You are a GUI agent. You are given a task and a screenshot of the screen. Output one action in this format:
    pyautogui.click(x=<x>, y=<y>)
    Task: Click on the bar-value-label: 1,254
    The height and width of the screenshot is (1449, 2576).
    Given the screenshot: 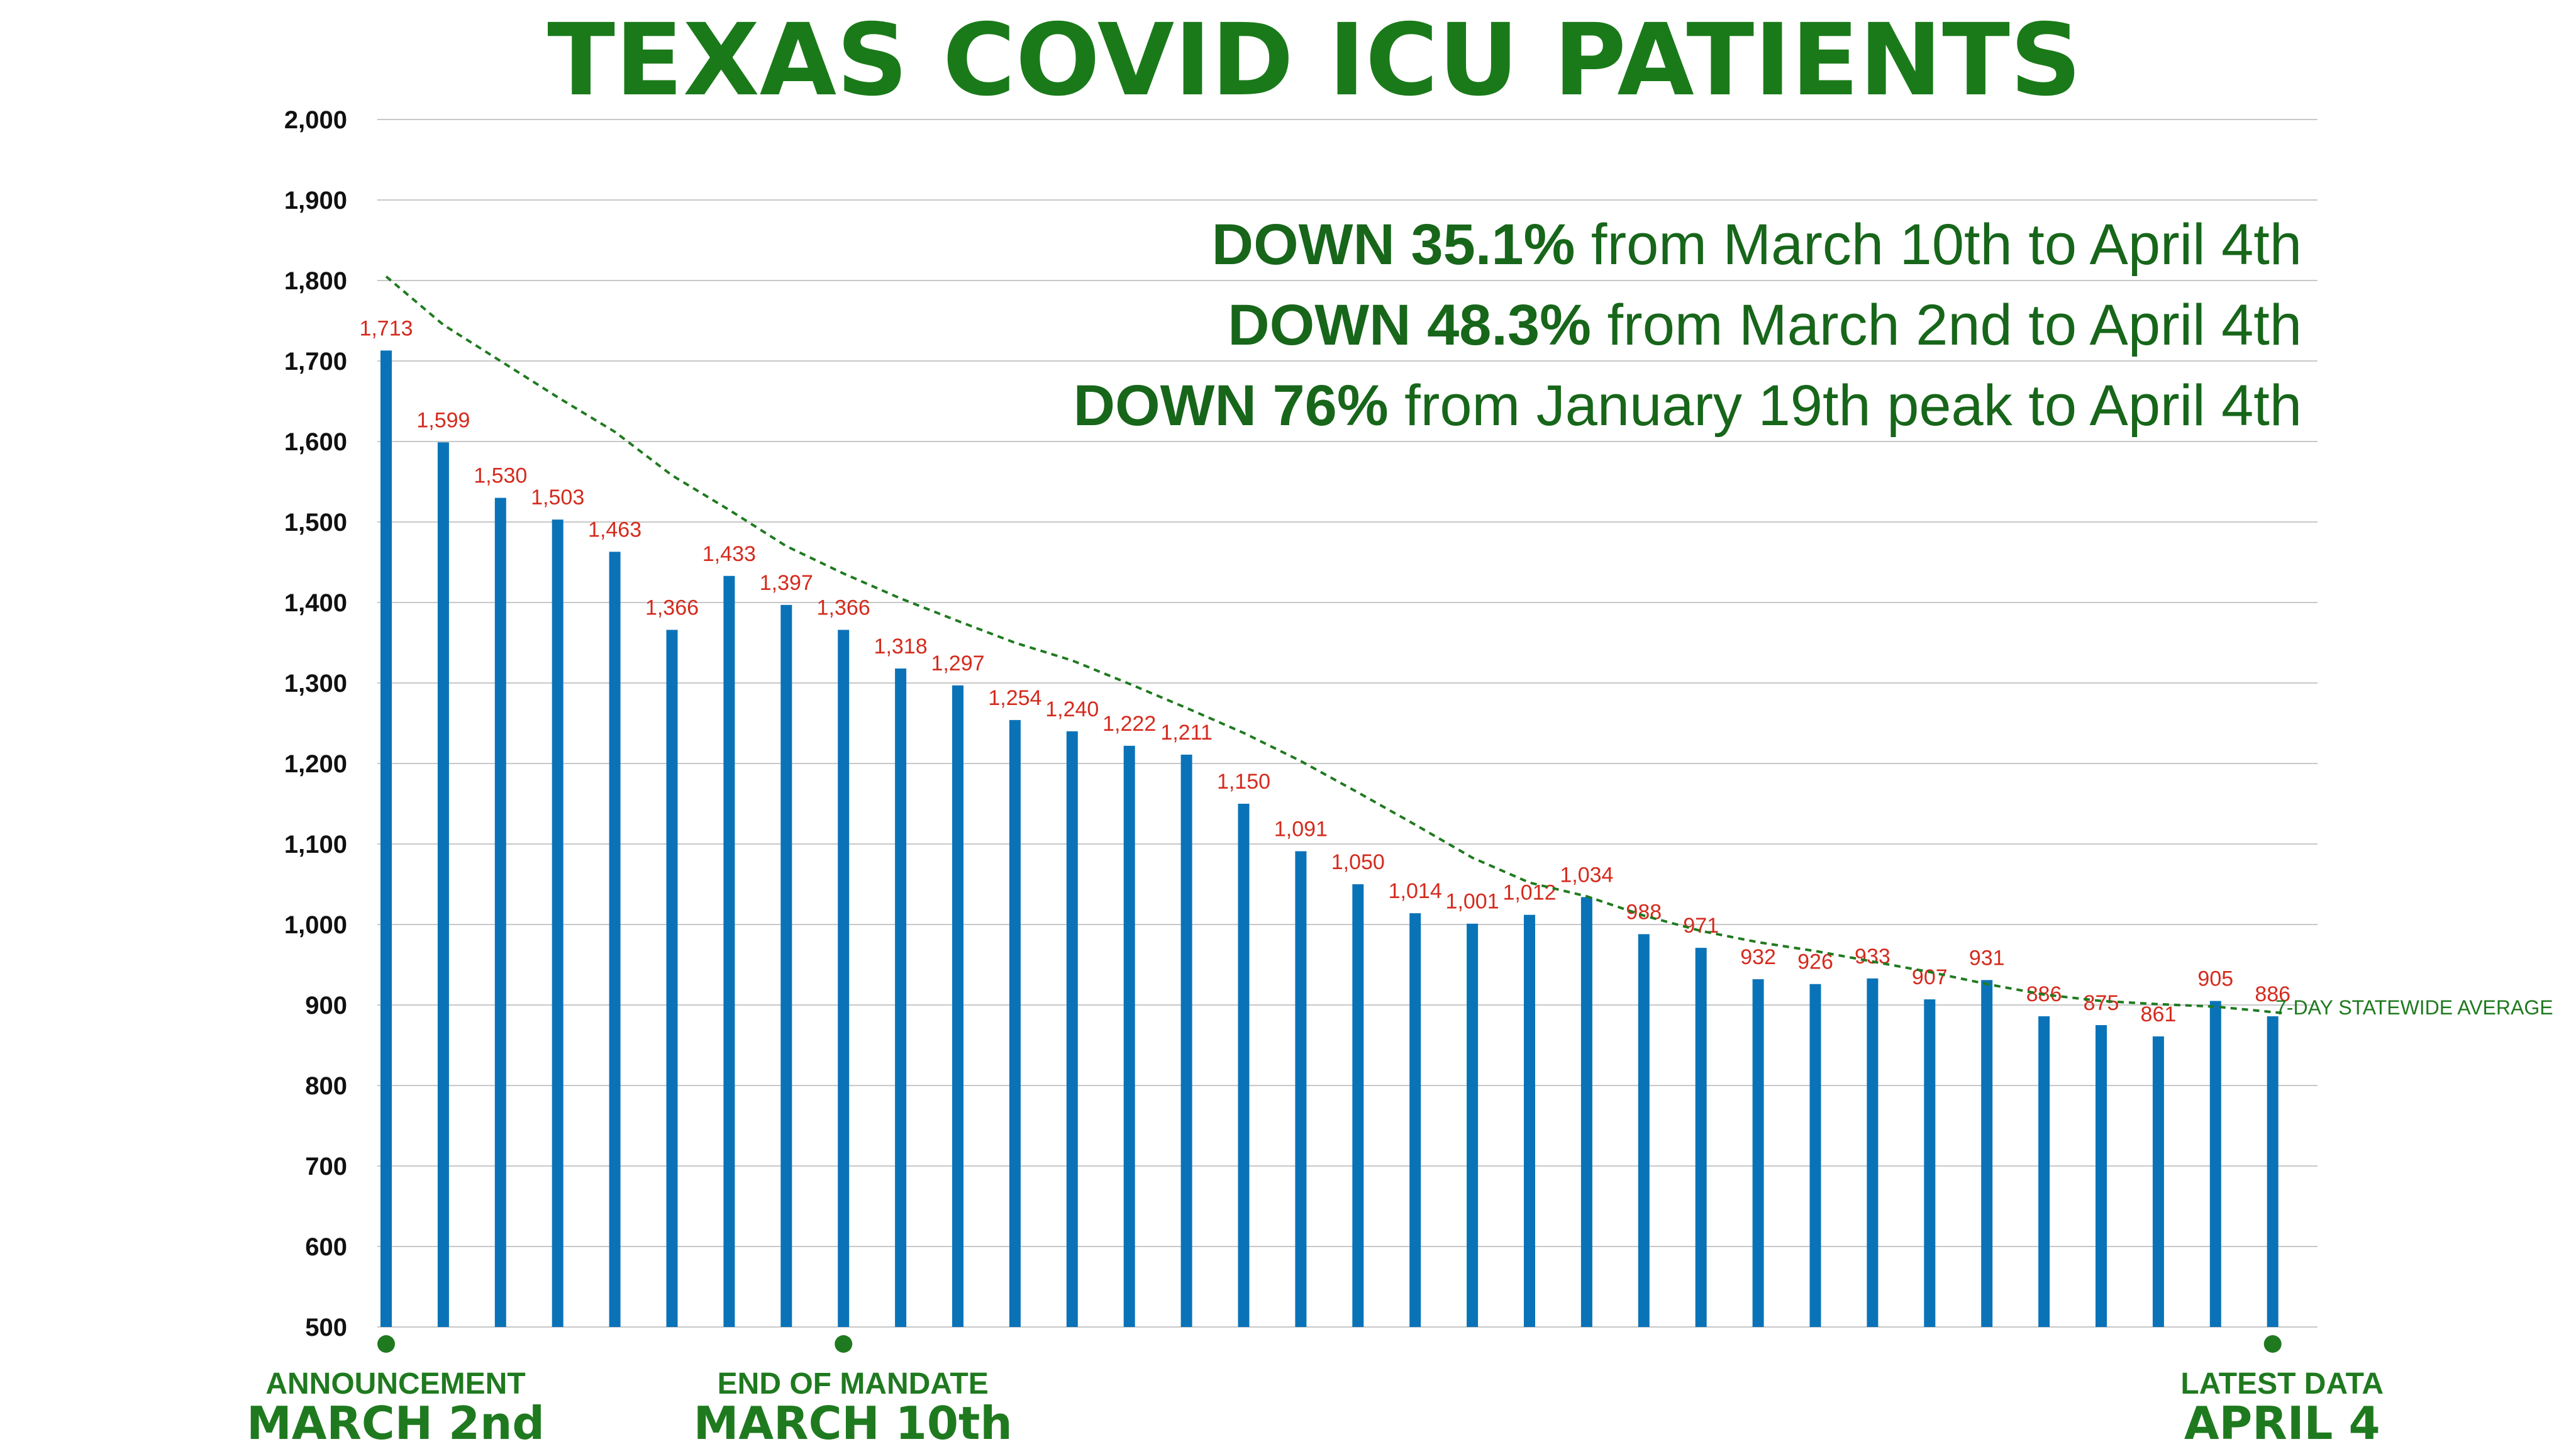 What is the action you would take?
    pyautogui.click(x=1014, y=698)
    